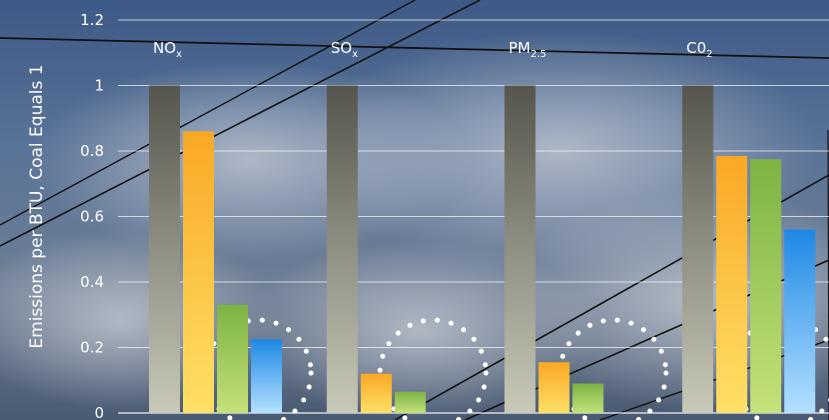 The image size is (829, 420). Describe the element at coordinates (92, 348) in the screenshot. I see `y-tick-label: 0.2` at that location.